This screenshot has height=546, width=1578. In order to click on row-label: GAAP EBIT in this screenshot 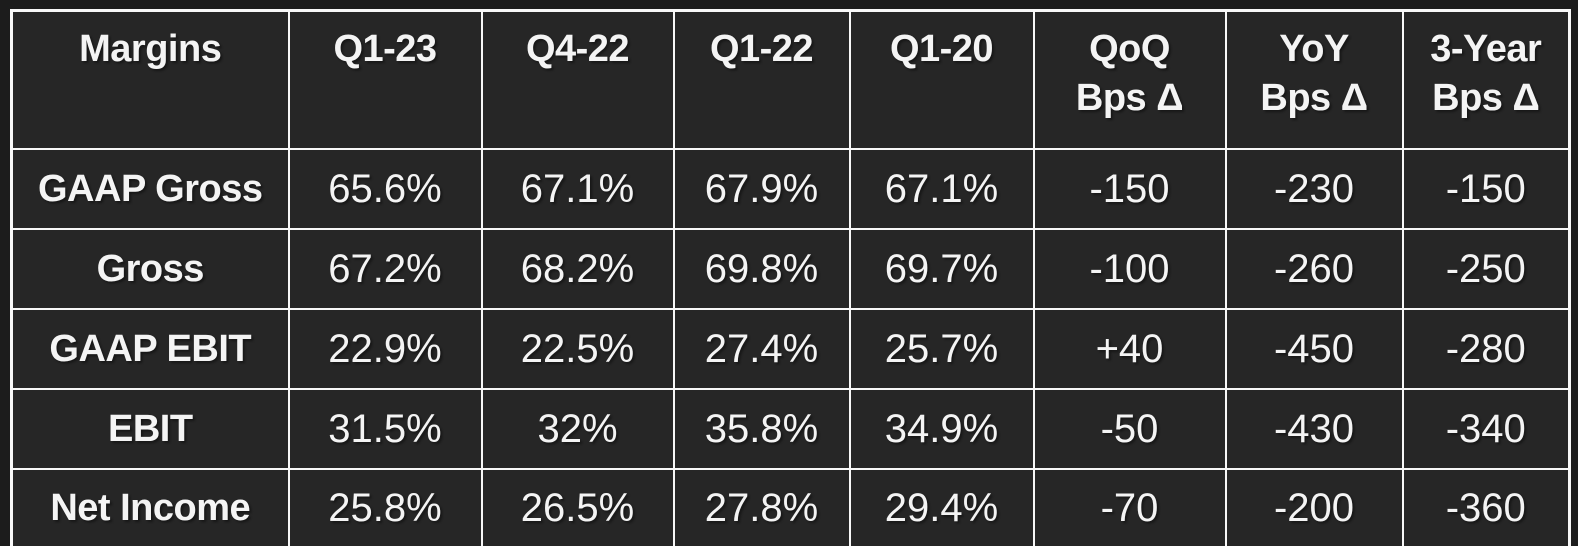, I will do `click(150, 349)`.